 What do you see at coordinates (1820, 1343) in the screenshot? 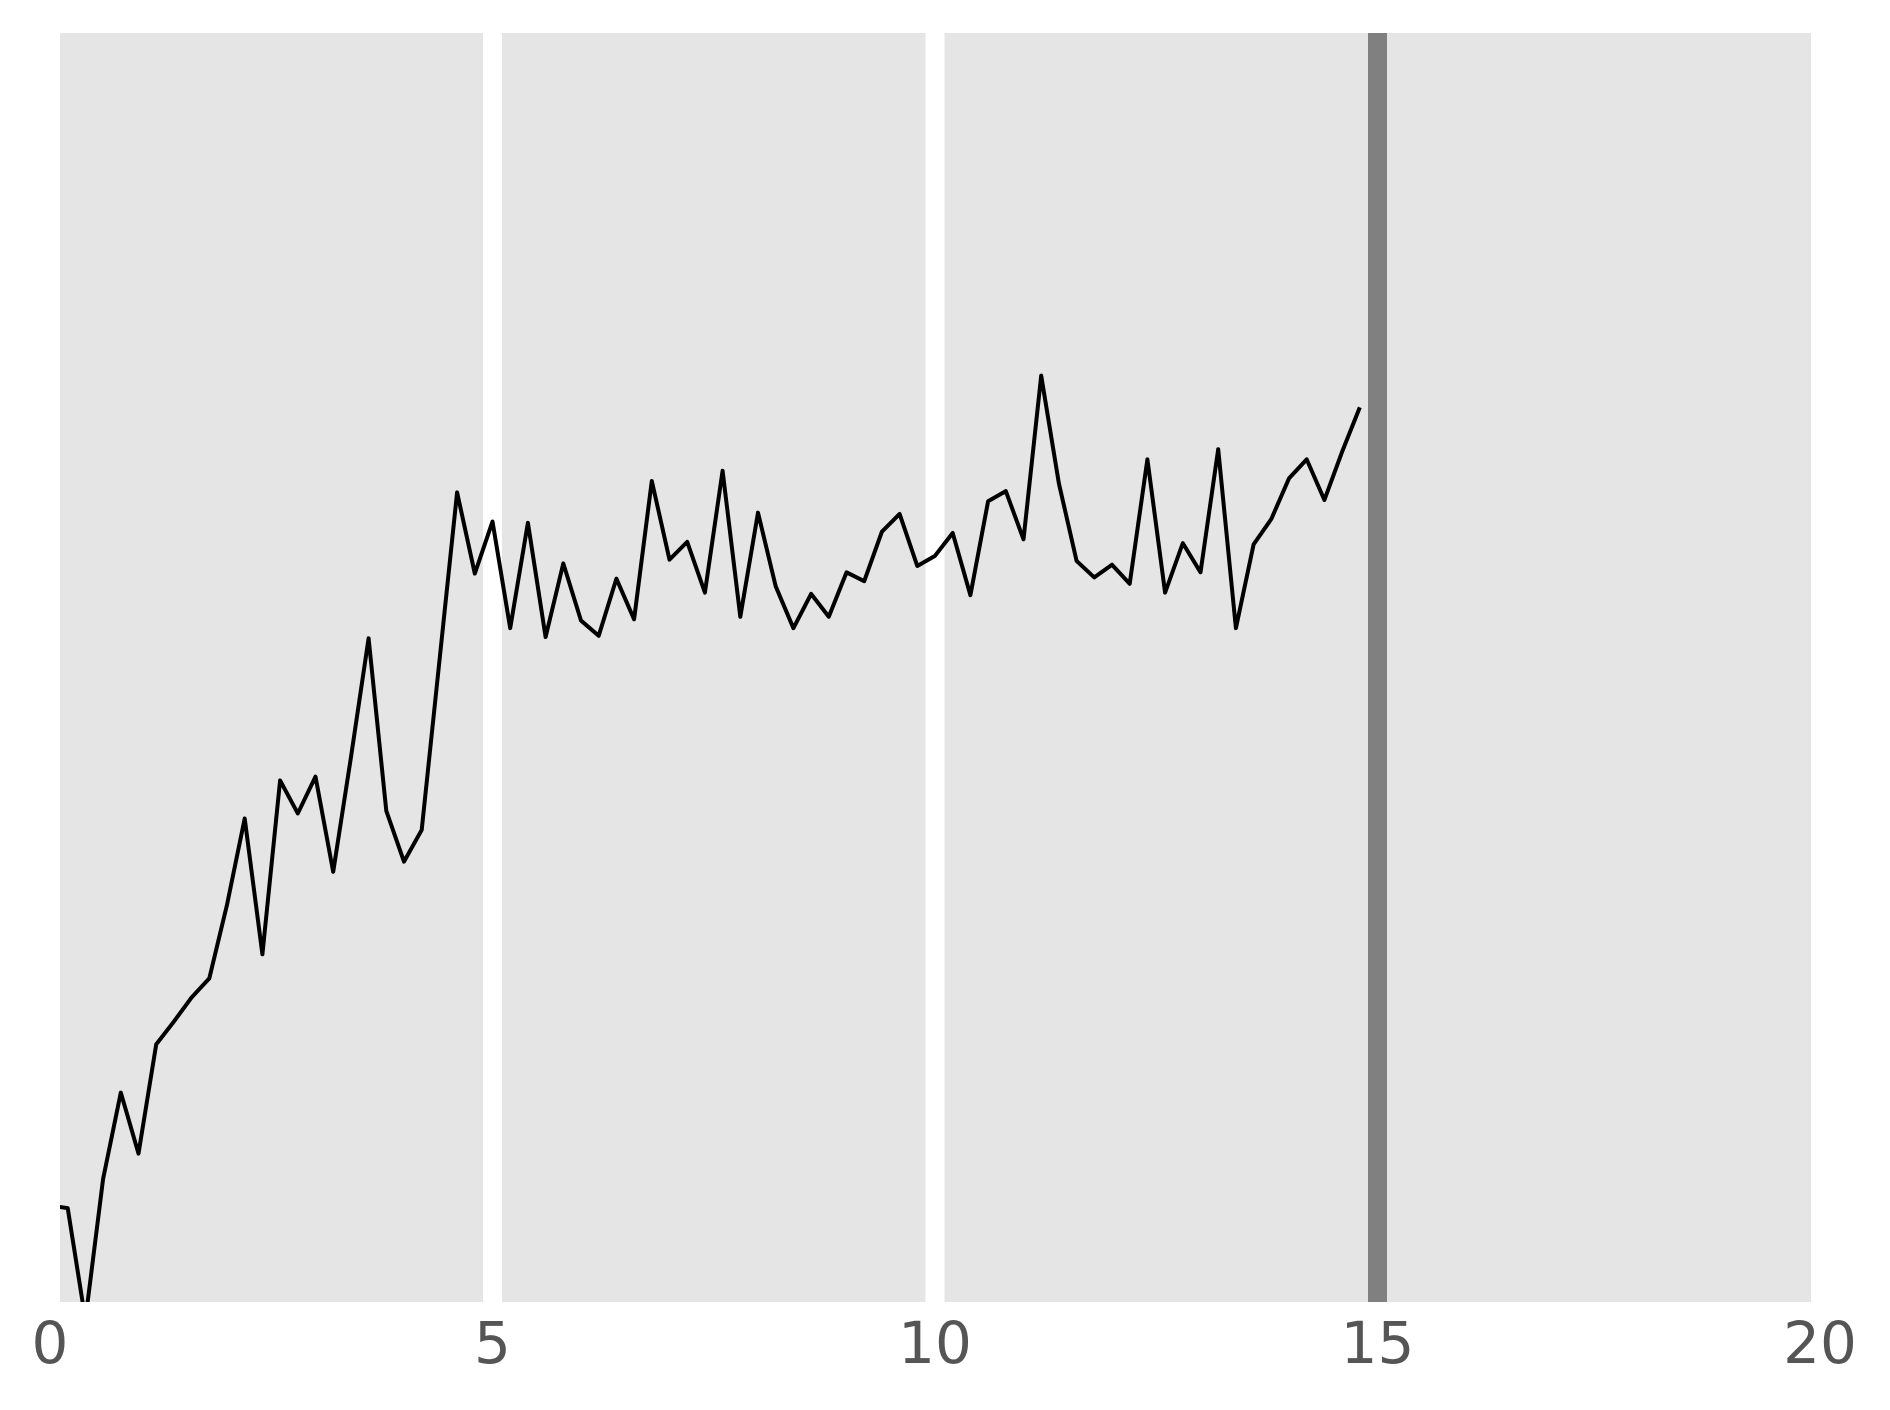
I see `x-tick-label: 20` at bounding box center [1820, 1343].